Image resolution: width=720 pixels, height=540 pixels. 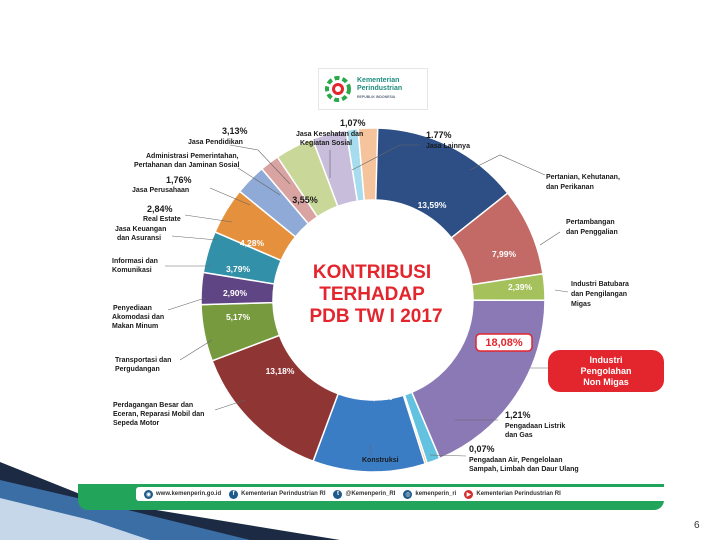 What do you see at coordinates (518, 415) in the screenshot?
I see `pct-listrik: 1,21%` at bounding box center [518, 415].